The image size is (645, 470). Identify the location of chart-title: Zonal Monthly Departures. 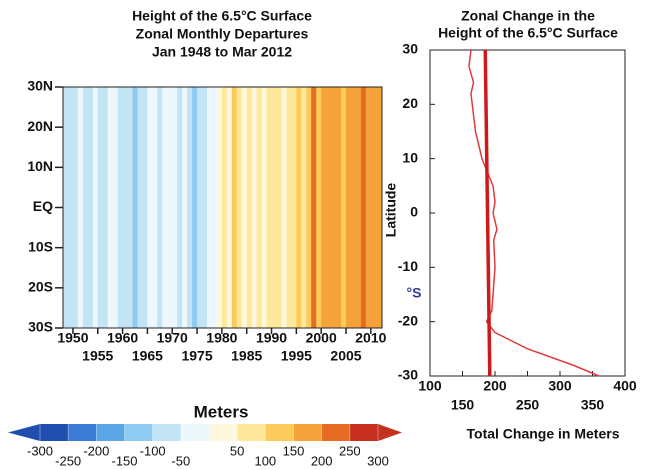
(222, 34).